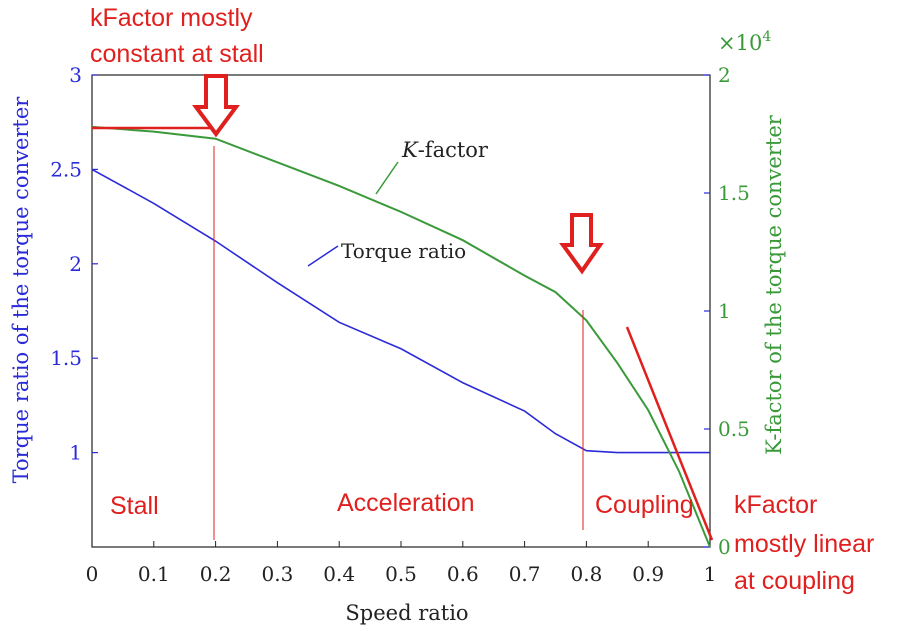  I want to click on x-tick-label: 0.5, so click(401, 574).